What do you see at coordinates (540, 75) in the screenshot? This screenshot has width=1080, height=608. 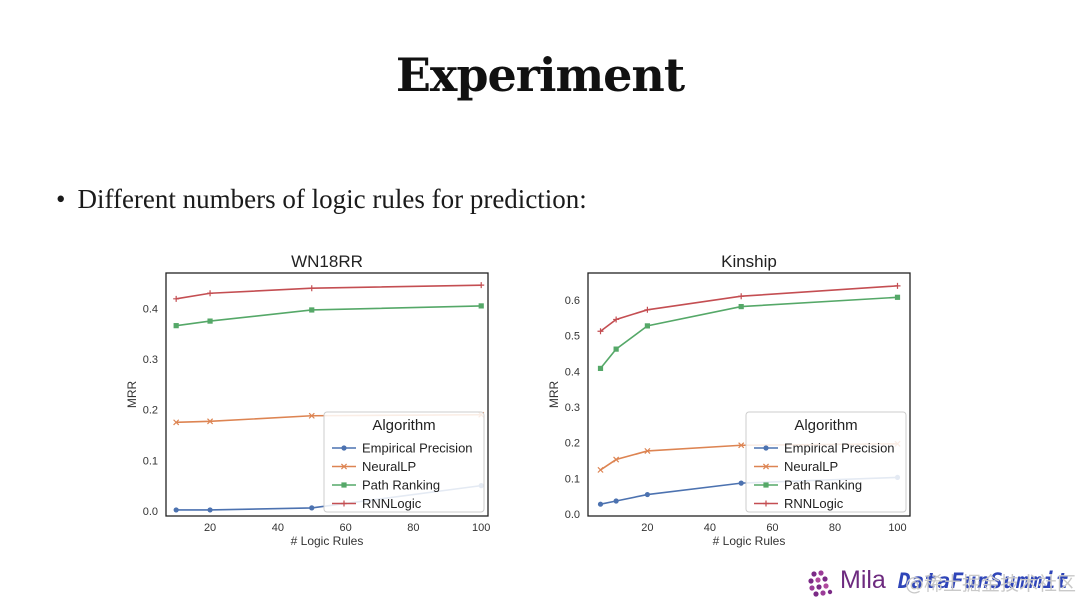 I see `slide-title: Experiment` at bounding box center [540, 75].